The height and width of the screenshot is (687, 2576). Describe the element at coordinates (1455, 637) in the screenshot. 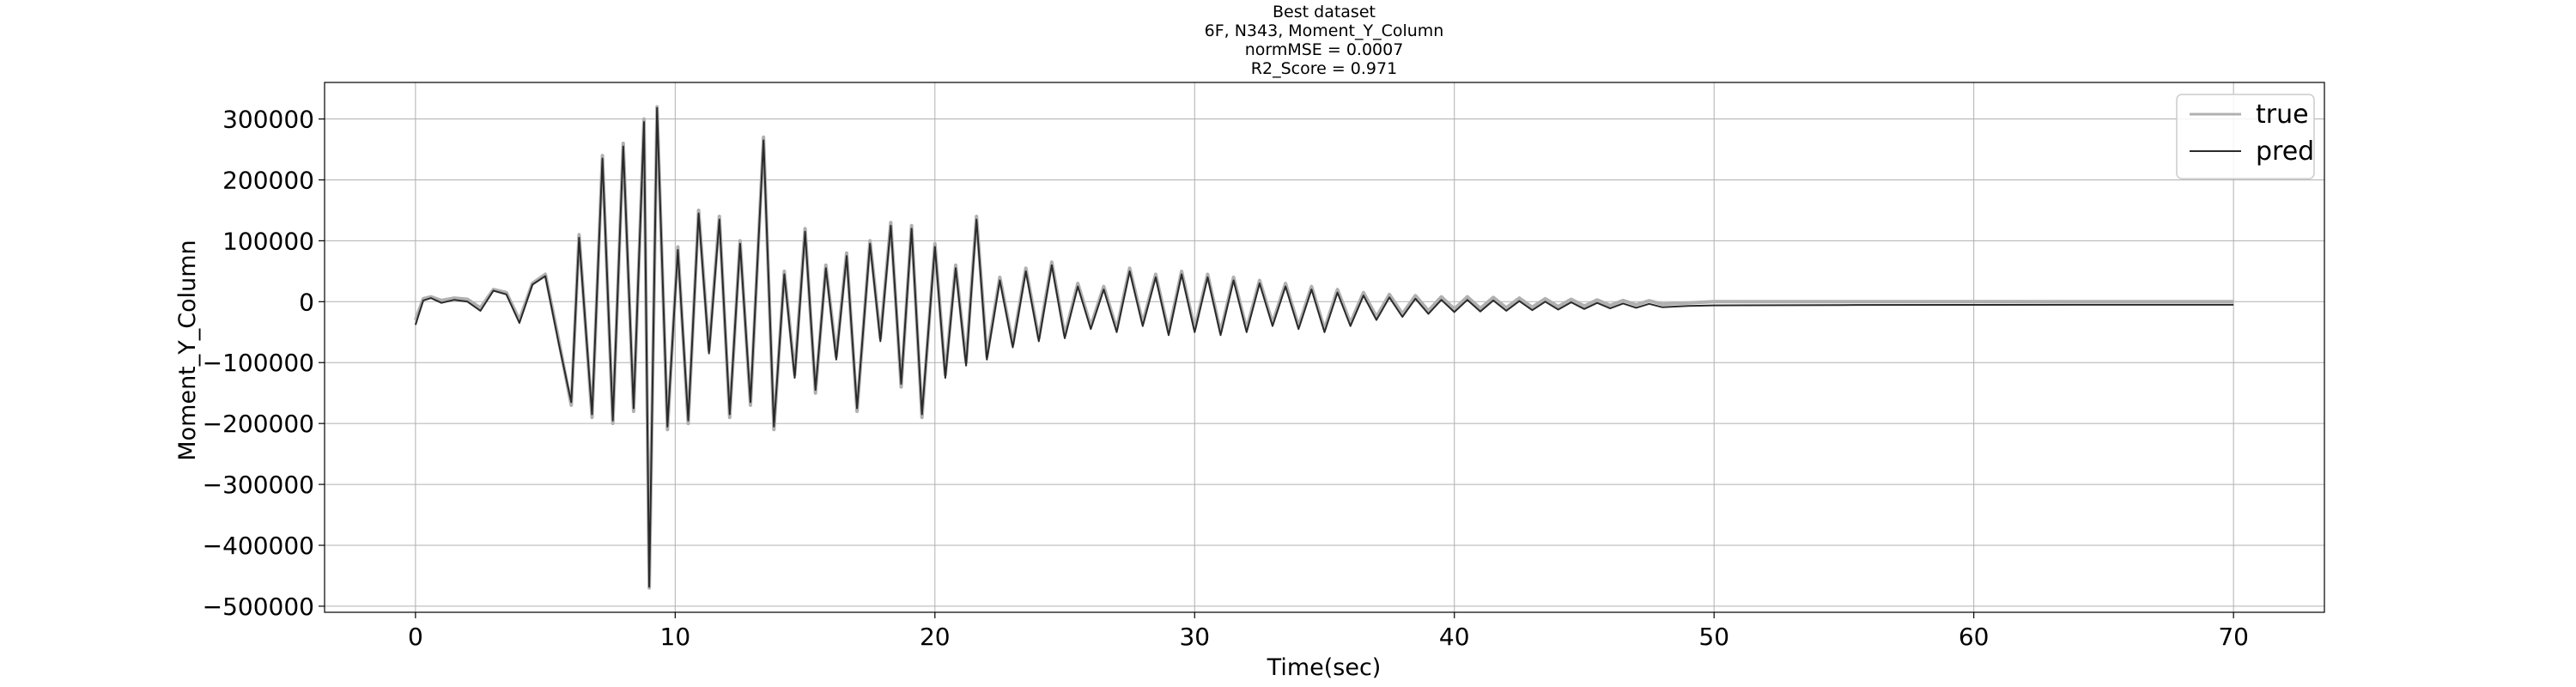

I see `x-tick-label: 40` at that location.